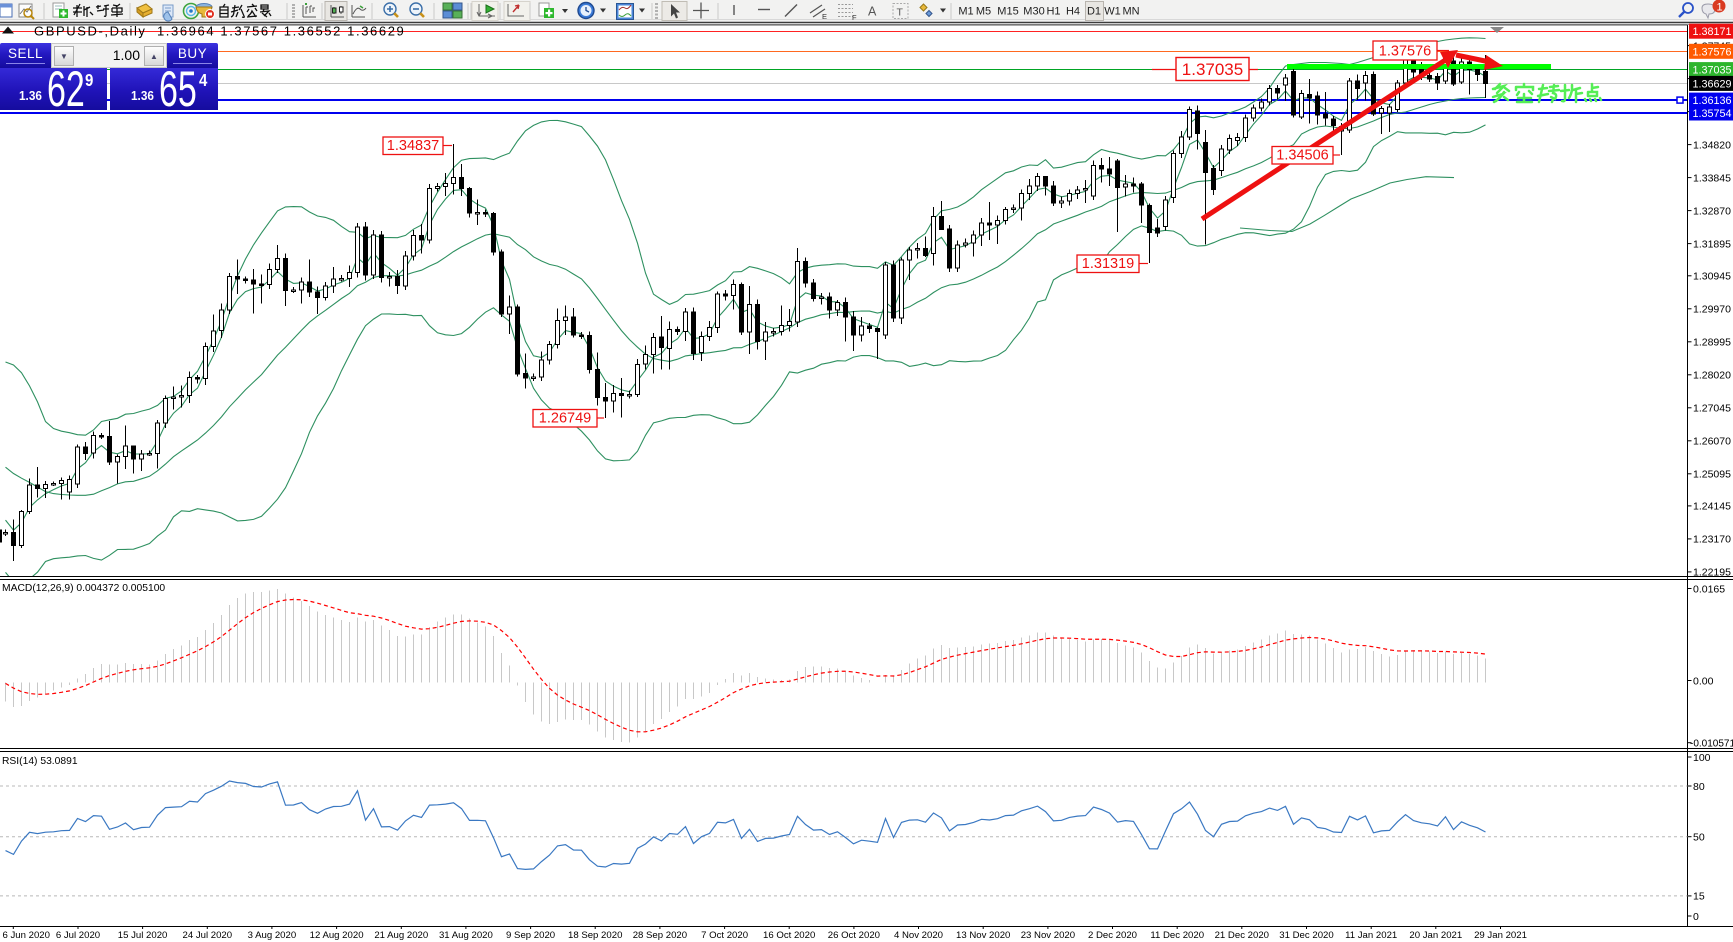 The height and width of the screenshot is (942, 1733). I want to click on svg-text: 20 Jan 2021, so click(1435, 935).